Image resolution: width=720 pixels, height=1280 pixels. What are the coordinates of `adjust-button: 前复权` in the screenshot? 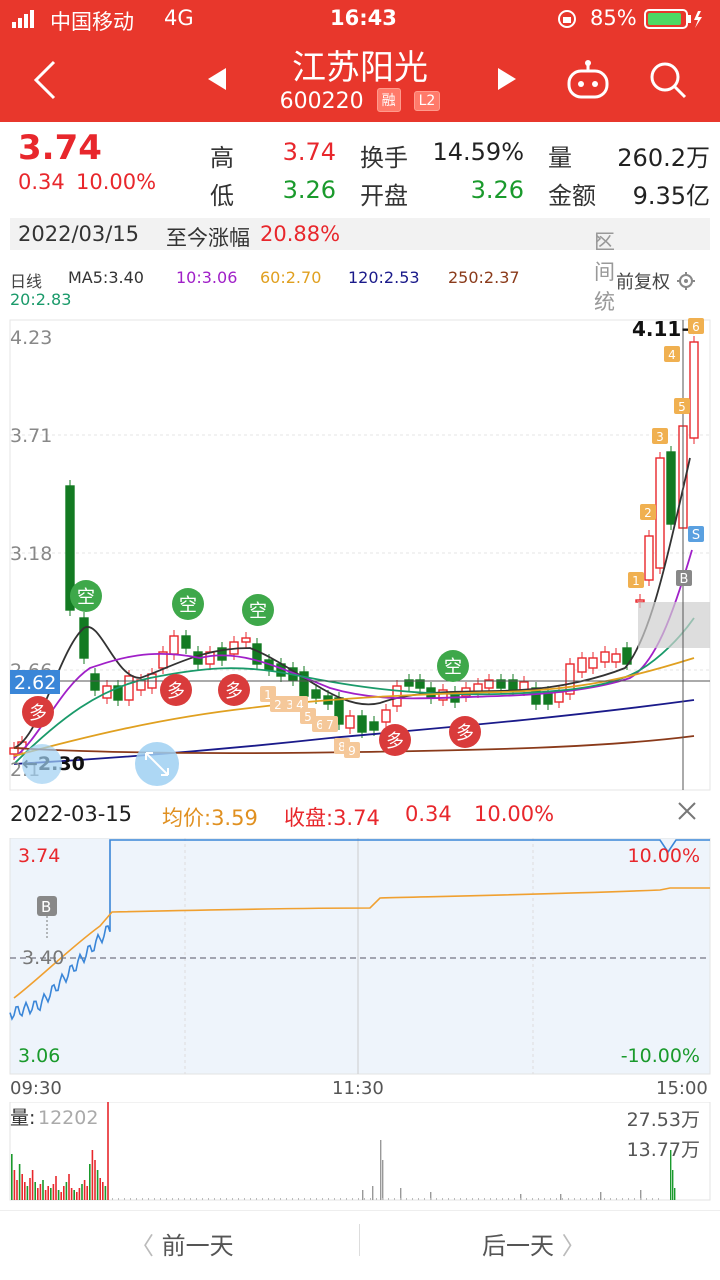 It's located at (656, 281).